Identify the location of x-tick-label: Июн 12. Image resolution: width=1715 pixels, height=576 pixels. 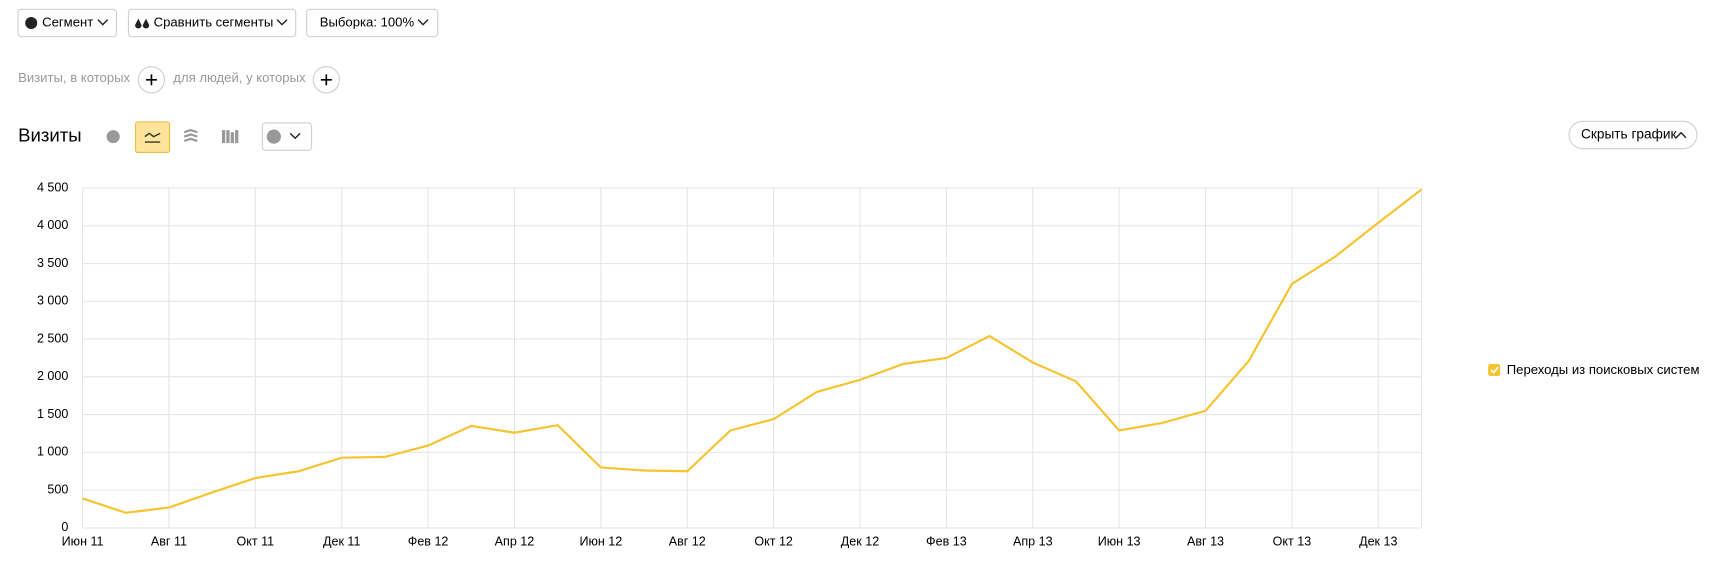
(600, 541).